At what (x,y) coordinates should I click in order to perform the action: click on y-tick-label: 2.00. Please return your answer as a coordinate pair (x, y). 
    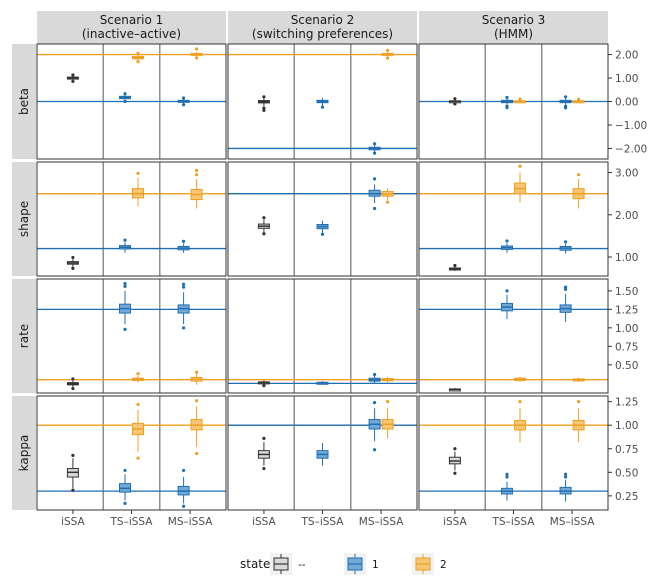
    Looking at the image, I should click on (626, 56).